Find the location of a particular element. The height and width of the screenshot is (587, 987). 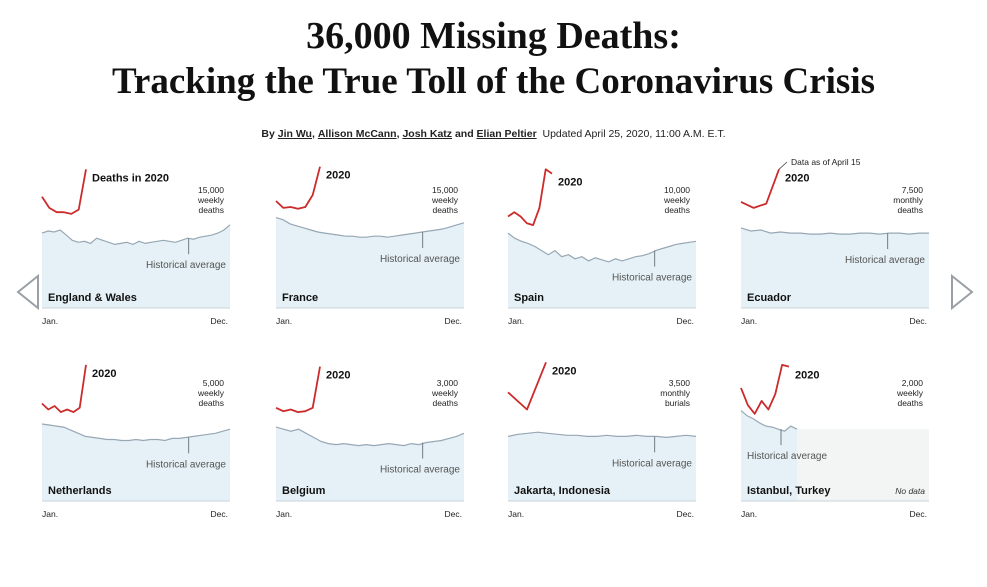

unit-label: 2,000 is located at coordinates (913, 383).